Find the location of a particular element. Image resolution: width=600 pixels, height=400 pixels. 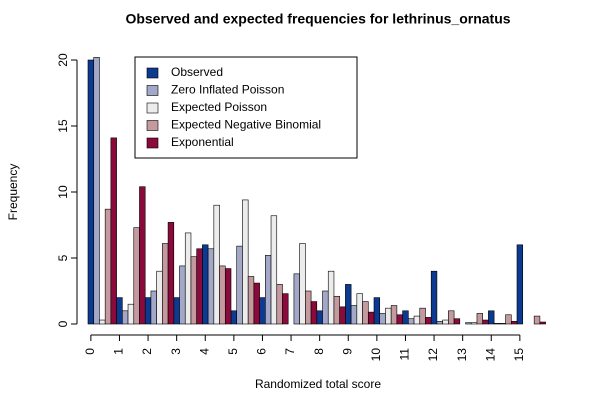

legend-label: Exponential is located at coordinates (202, 142).